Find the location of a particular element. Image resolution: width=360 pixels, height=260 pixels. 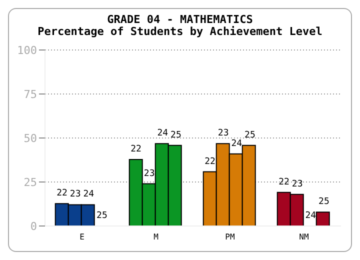

series-label: 22 is located at coordinates (62, 193).